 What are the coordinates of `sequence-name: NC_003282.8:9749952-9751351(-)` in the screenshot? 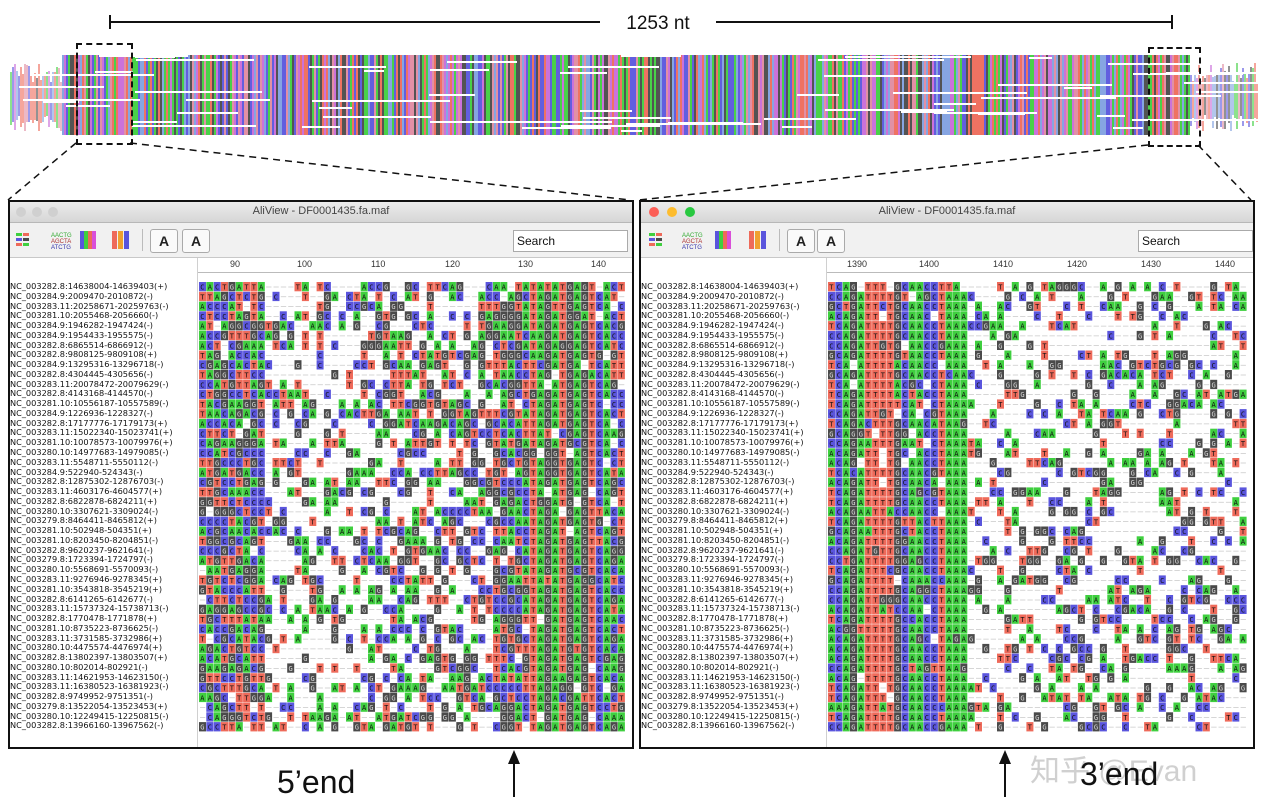 It's located at (81, 696).